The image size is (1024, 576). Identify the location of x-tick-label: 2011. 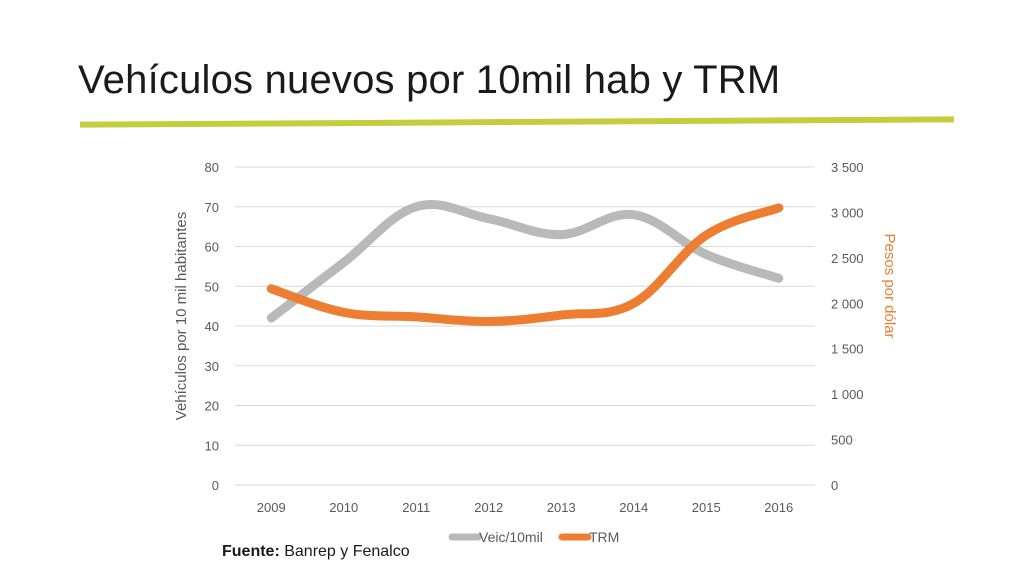
(416, 507).